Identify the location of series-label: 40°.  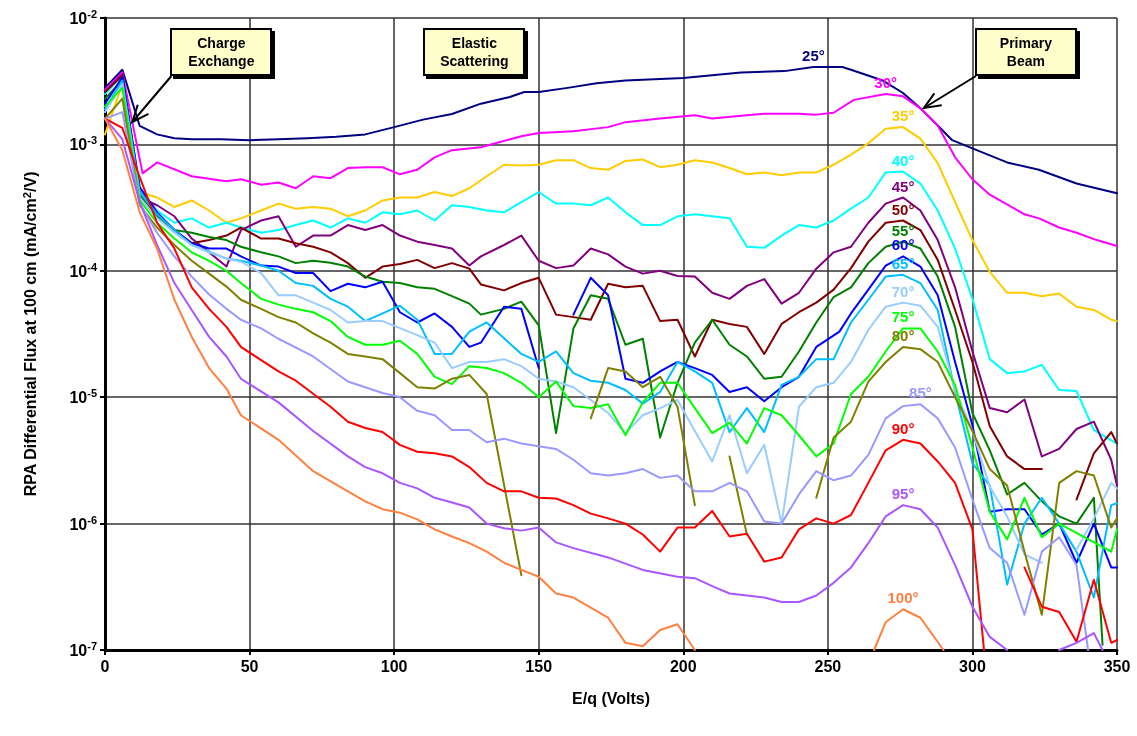
(903, 160).